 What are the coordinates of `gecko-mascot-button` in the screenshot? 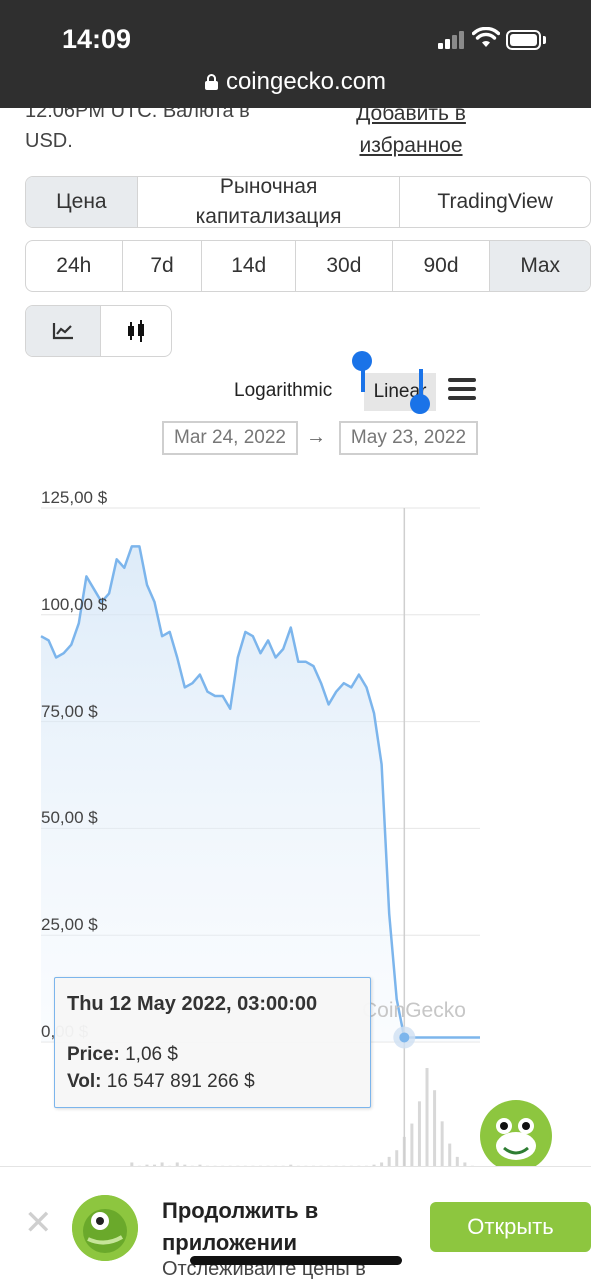 It's located at (516, 1136).